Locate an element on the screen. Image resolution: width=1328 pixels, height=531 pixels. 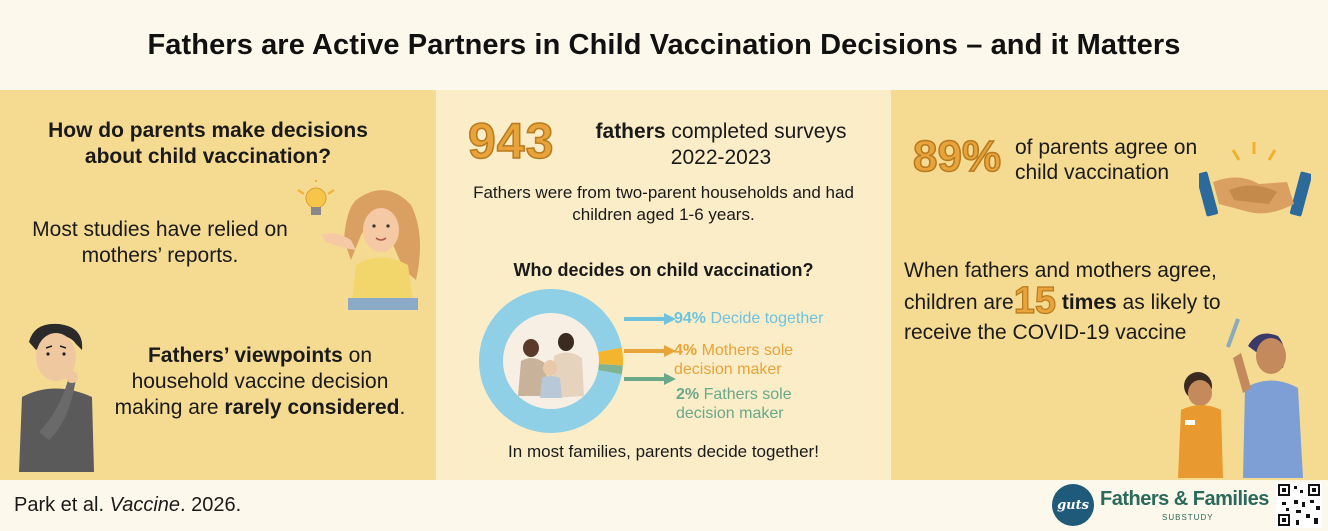
logo-subtext: SUBSTUDY is located at coordinates (1188, 517).